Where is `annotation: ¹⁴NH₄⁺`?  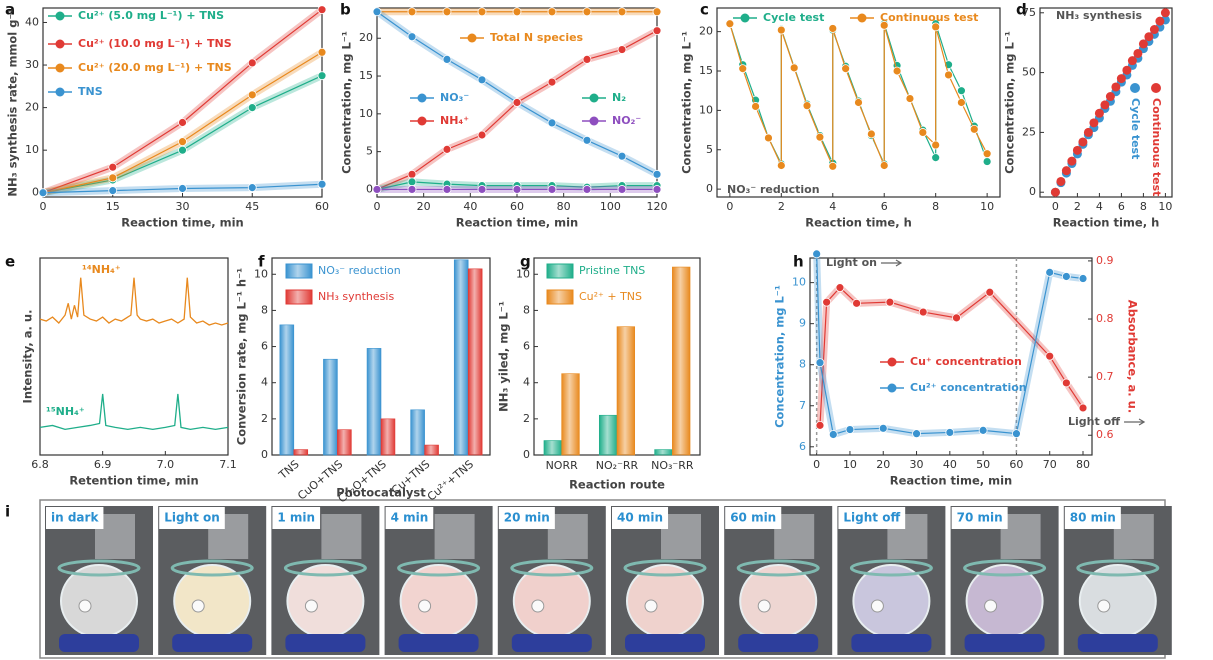 annotation: ¹⁴NH₄⁺ is located at coordinates (101, 269).